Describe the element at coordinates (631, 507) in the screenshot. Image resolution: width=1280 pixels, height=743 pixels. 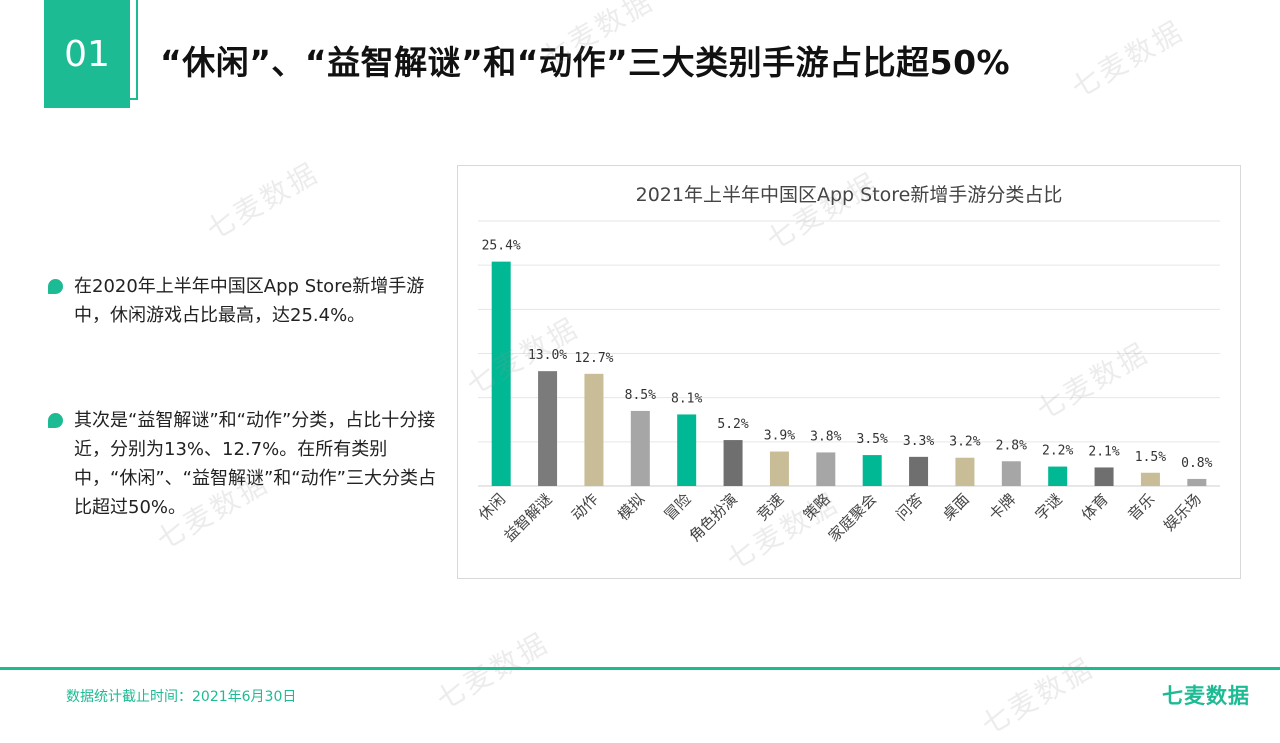
I see `category-tick-label: 模拟` at that location.